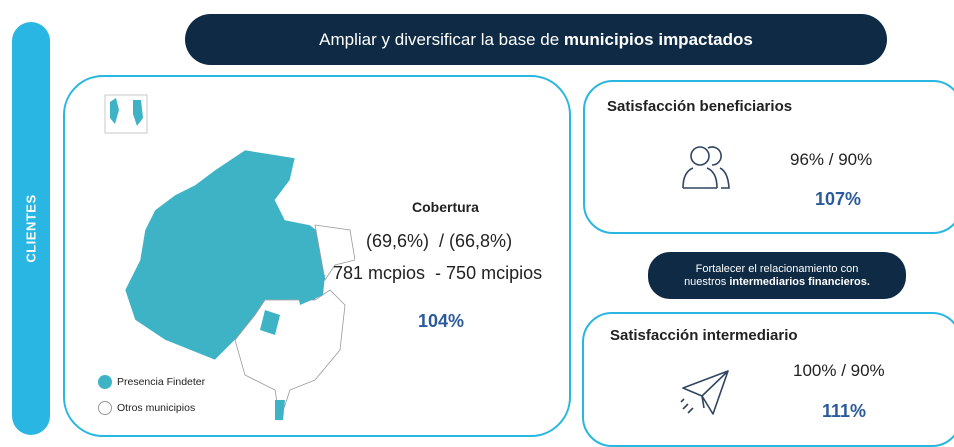 The width and height of the screenshot is (954, 447). I want to click on coverage-result: 104%, so click(441, 321).